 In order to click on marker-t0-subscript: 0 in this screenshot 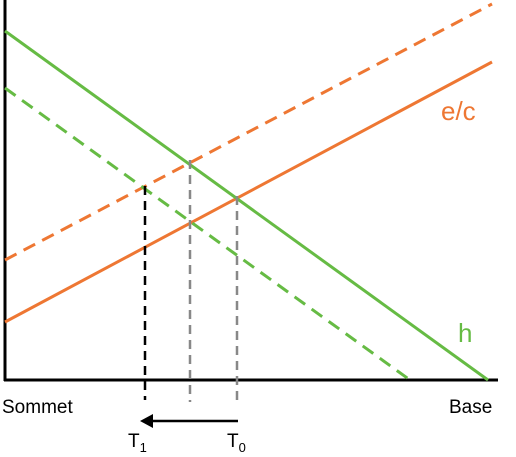, I will do `click(242, 447)`.